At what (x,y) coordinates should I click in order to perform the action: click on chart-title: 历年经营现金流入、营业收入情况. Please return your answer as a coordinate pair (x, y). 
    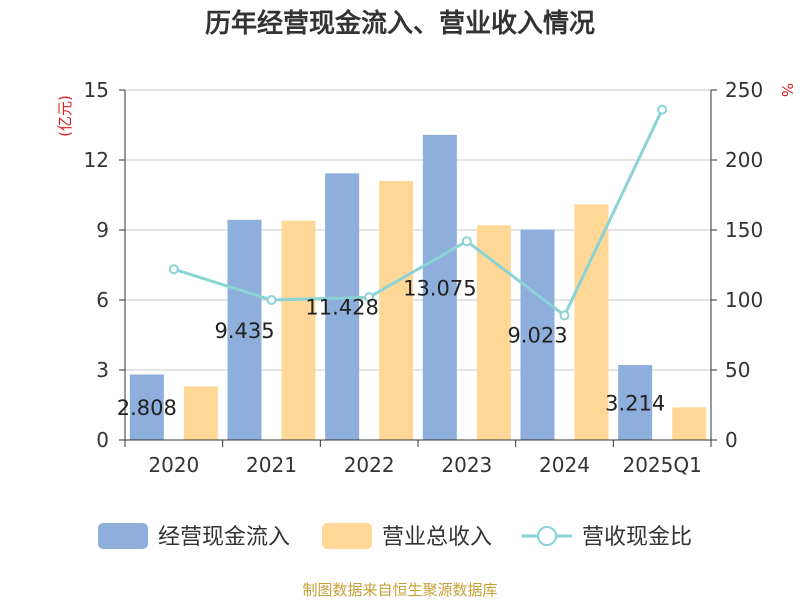
    Looking at the image, I should click on (400, 23).